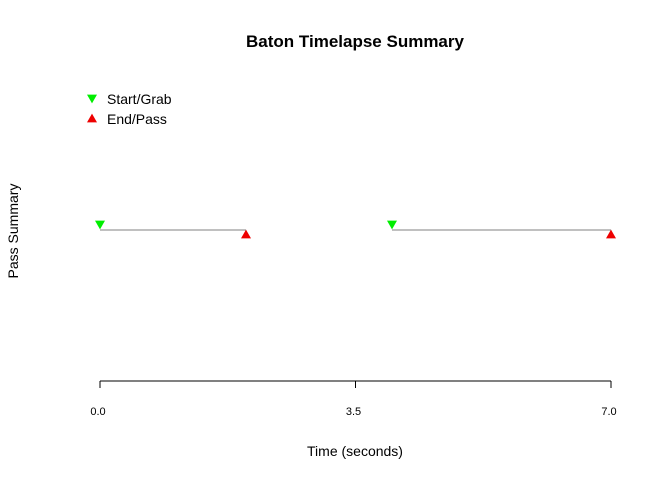 Image resolution: width=672 pixels, height=480 pixels. I want to click on x-tick-label-3: 7.0, so click(608, 412).